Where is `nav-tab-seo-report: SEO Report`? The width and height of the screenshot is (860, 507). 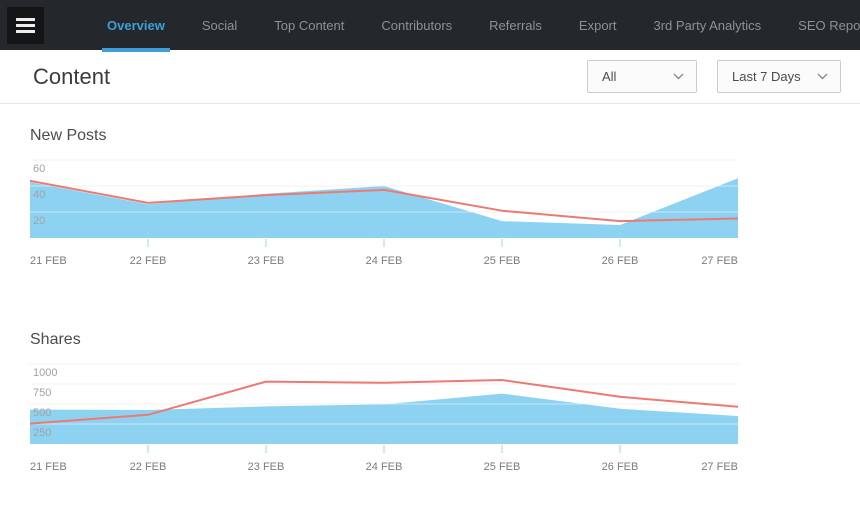 nav-tab-seo-report: SEO Report is located at coordinates (829, 25).